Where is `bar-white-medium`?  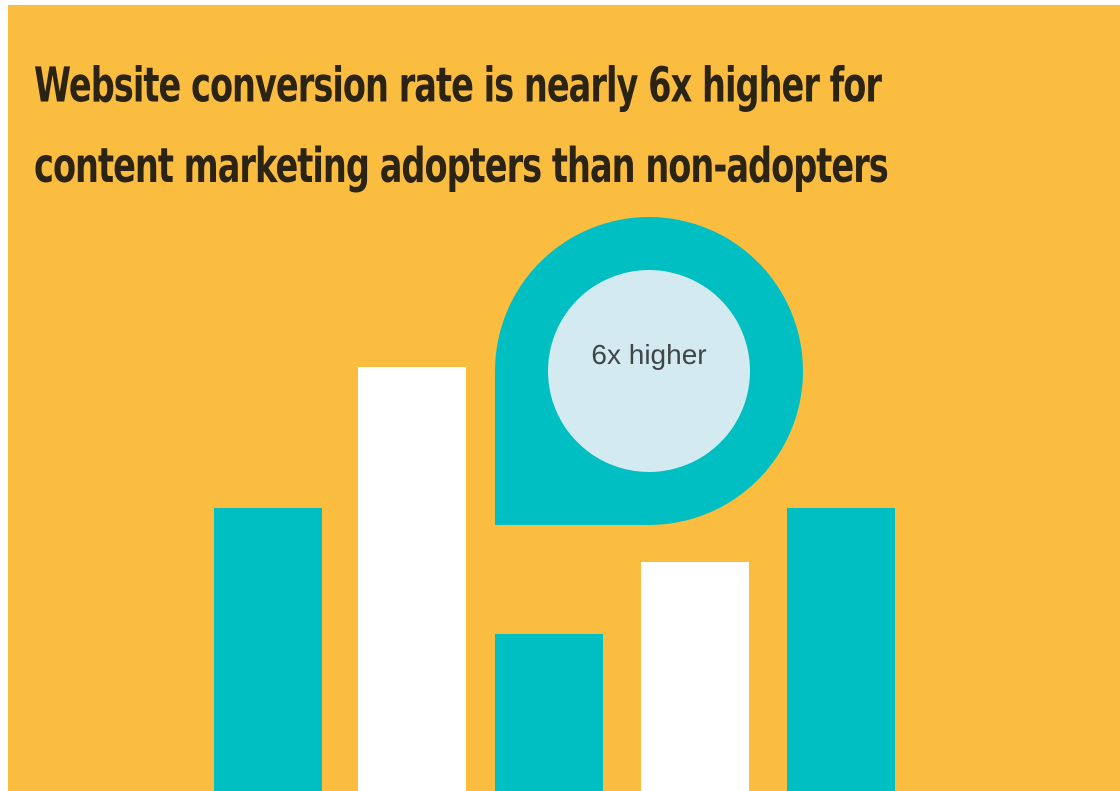 bar-white-medium is located at coordinates (695, 676).